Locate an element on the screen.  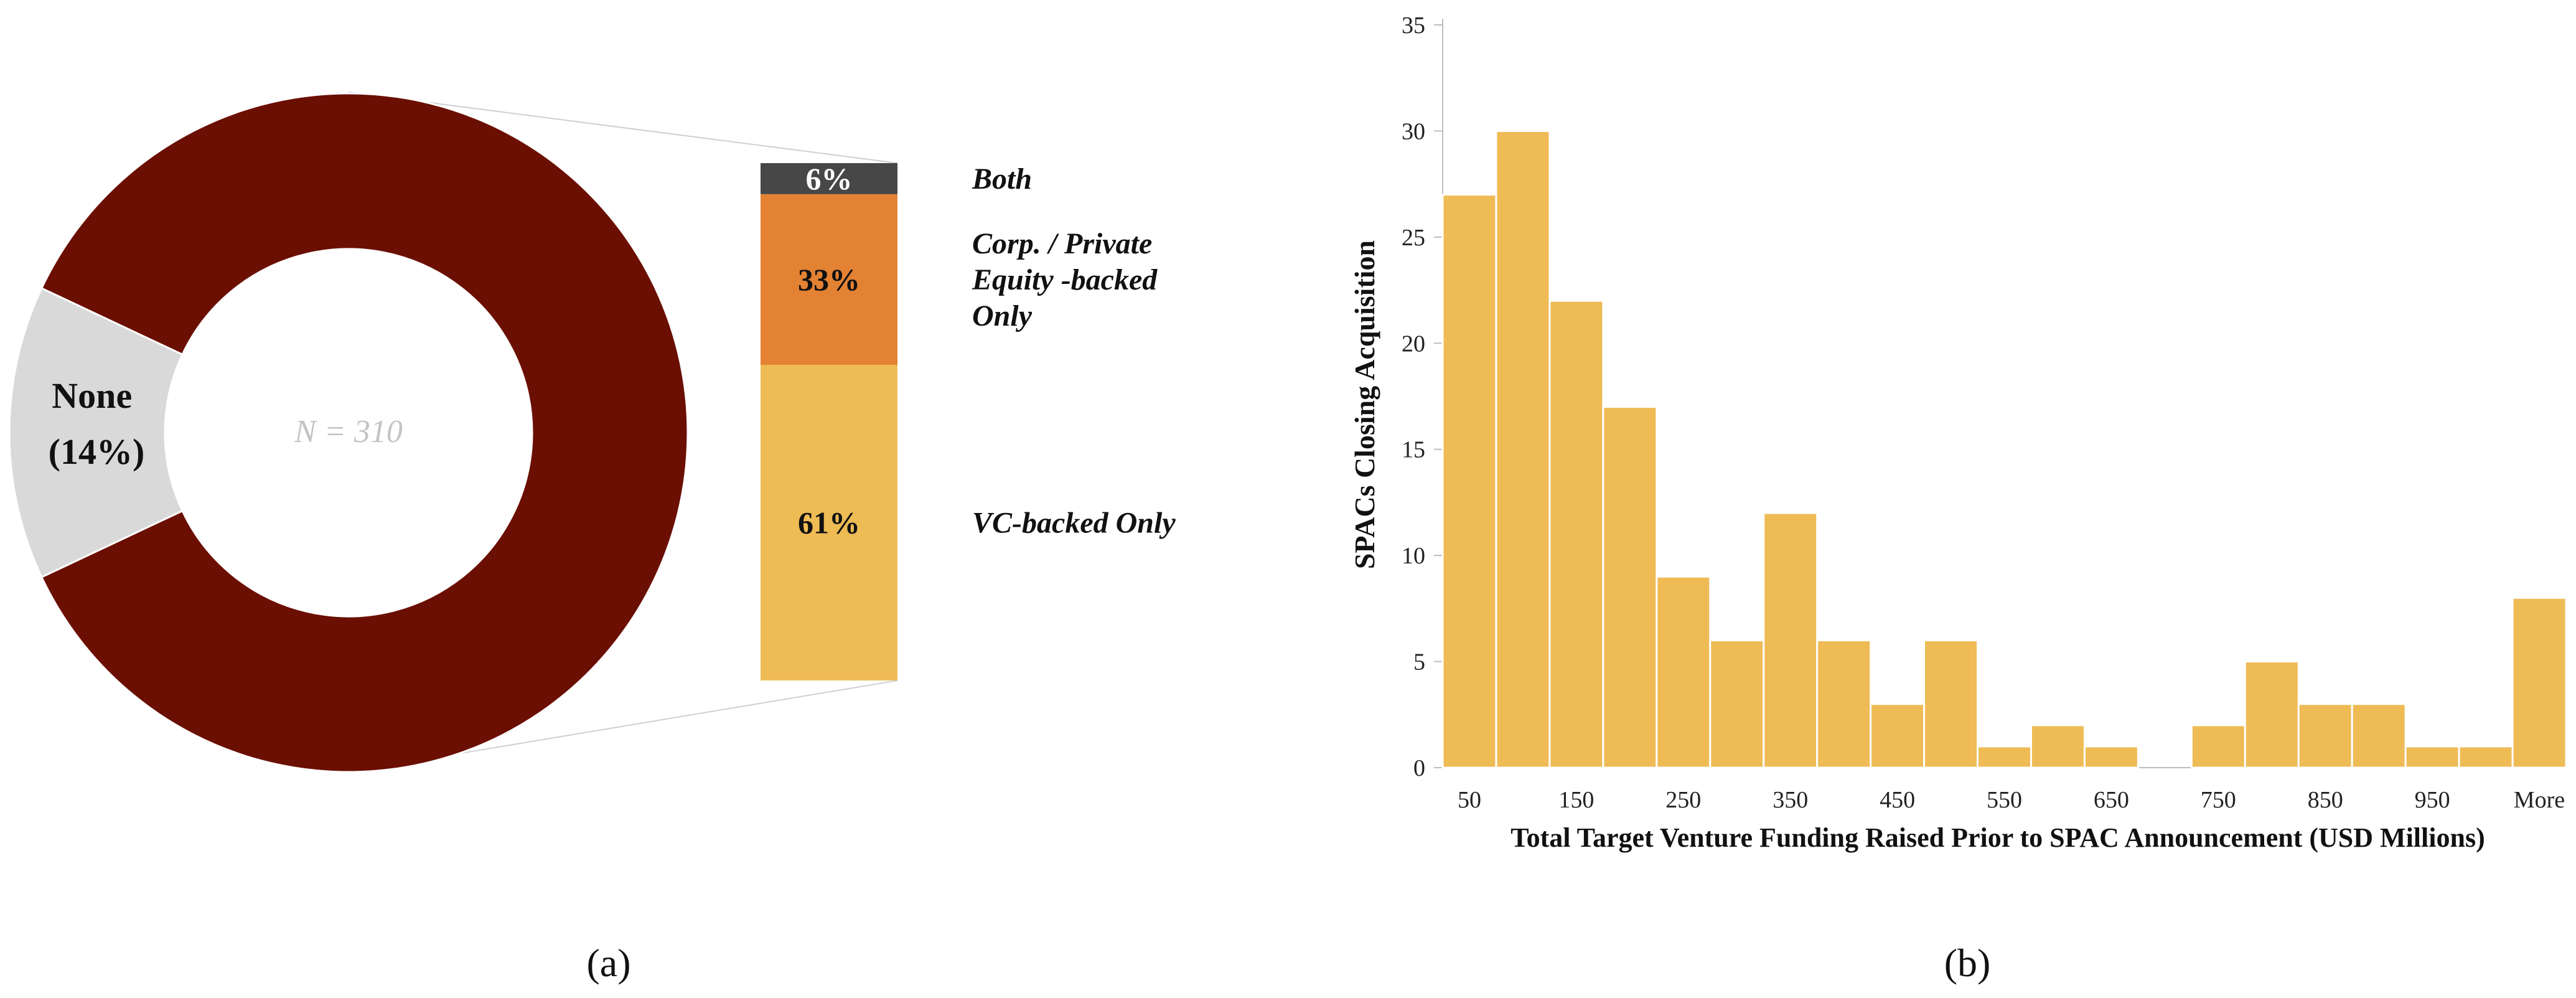
x-tick-label-10: 550 is located at coordinates (2004, 800).